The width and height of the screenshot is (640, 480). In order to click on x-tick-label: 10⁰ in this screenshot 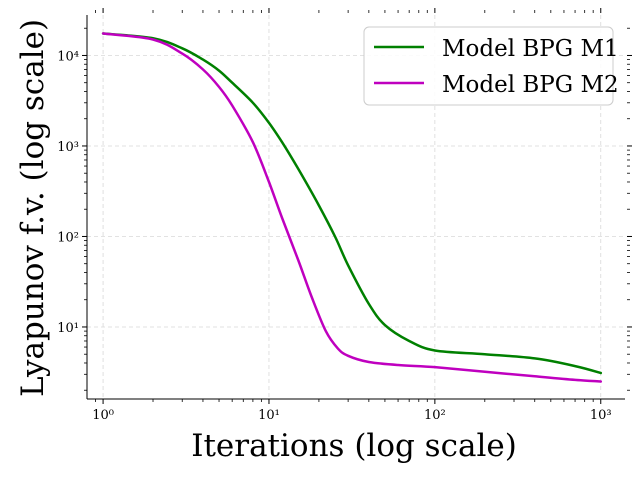, I will do `click(103, 415)`.